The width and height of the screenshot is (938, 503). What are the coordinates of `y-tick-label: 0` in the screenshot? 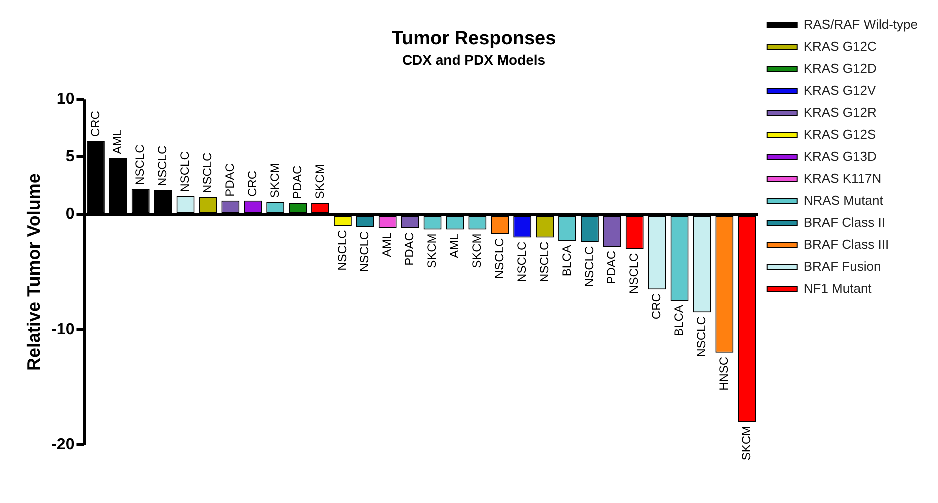 It's located at (70, 215).